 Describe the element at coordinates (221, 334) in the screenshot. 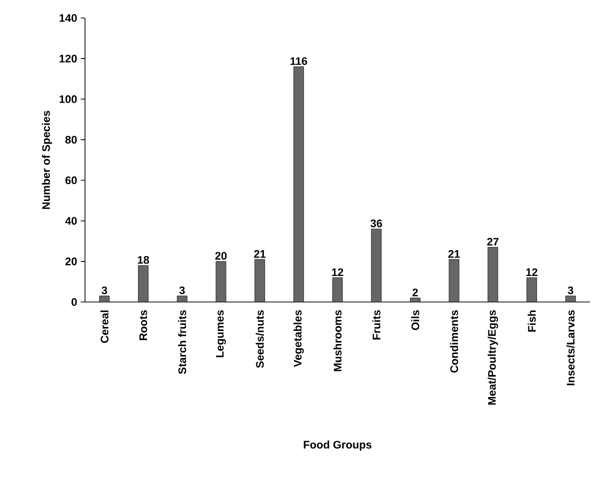

I see `x-tick-label: Legumes` at that location.